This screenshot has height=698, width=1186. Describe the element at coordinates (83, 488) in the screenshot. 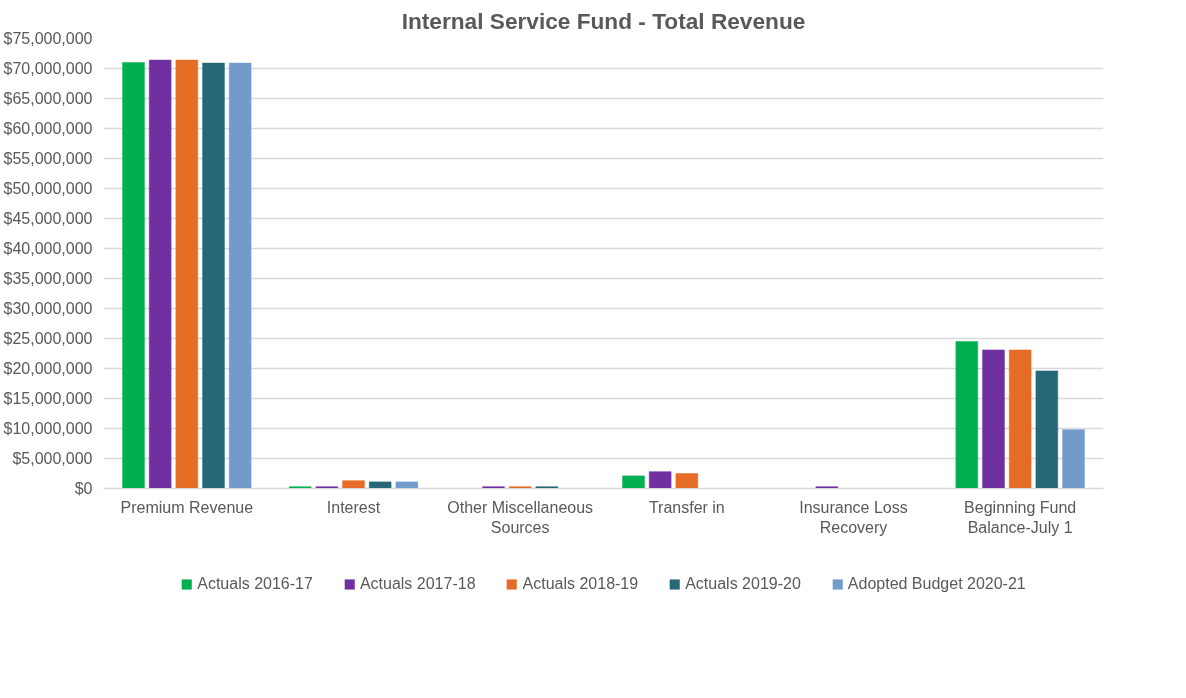

I see `y-tick-label: $0` at that location.